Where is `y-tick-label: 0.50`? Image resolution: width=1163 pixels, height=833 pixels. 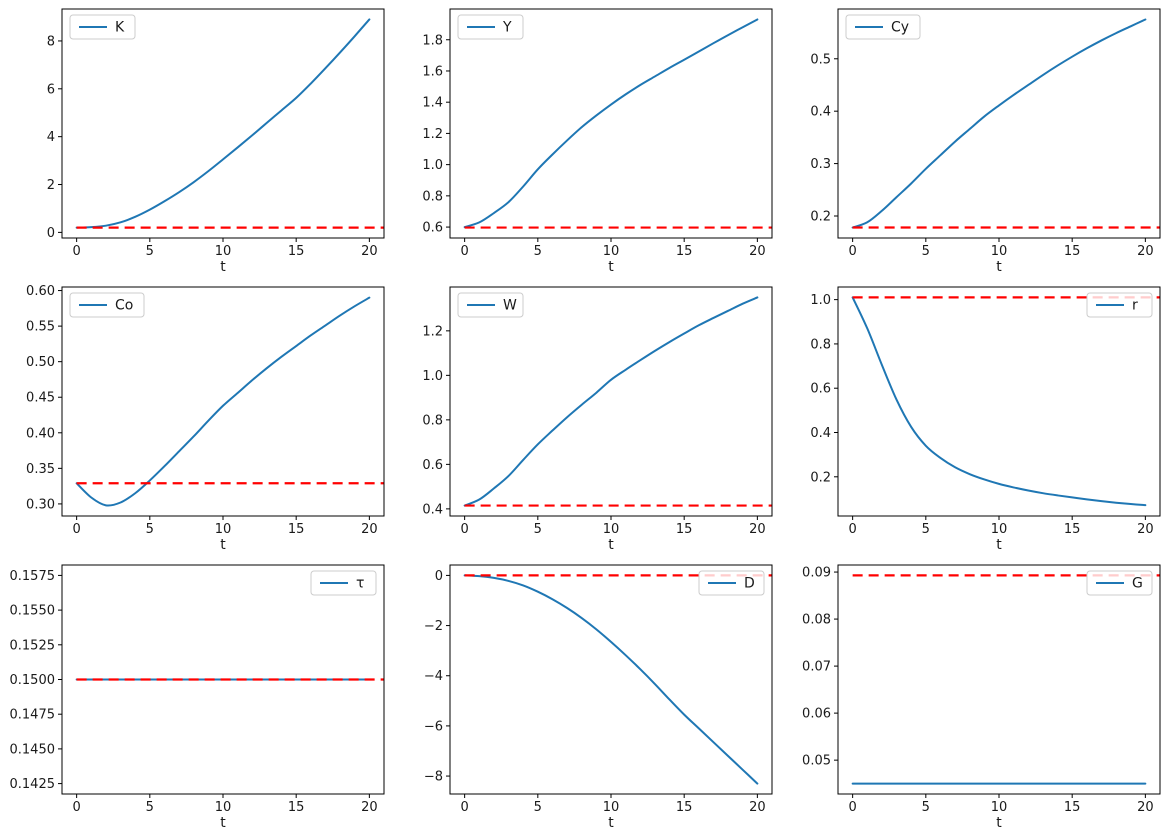
y-tick-label: 0.50 is located at coordinates (40, 362).